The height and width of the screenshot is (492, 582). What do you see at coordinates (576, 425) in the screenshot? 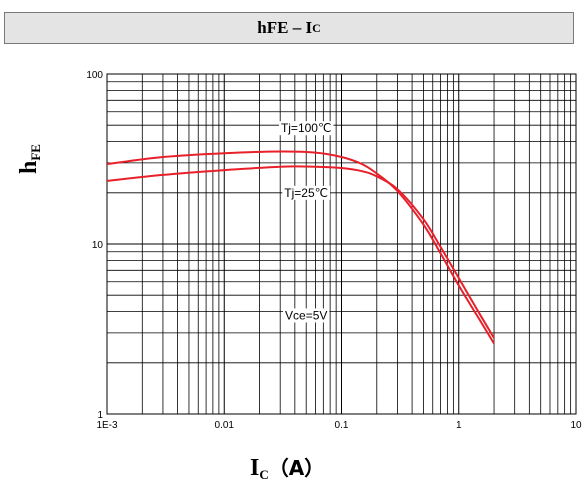
I see `x-tick-label: 10` at bounding box center [576, 425].